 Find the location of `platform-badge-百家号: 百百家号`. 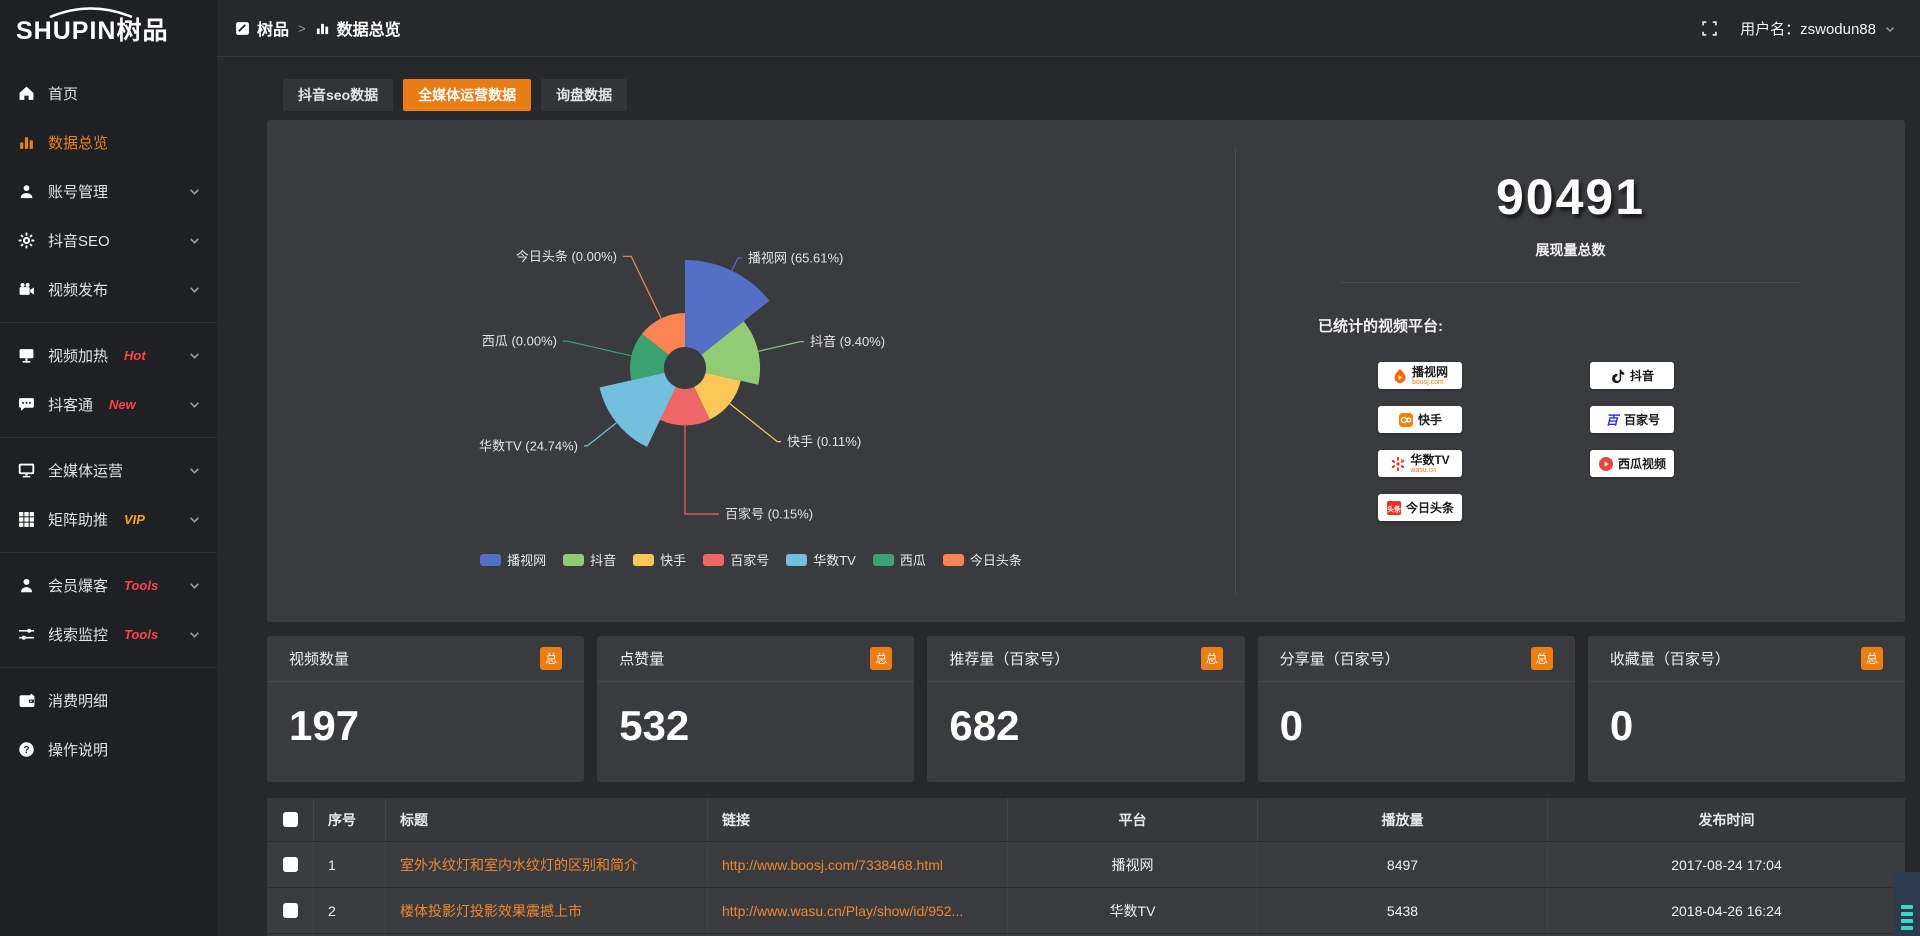

platform-badge-百家号: 百百家号 is located at coordinates (1632, 419).